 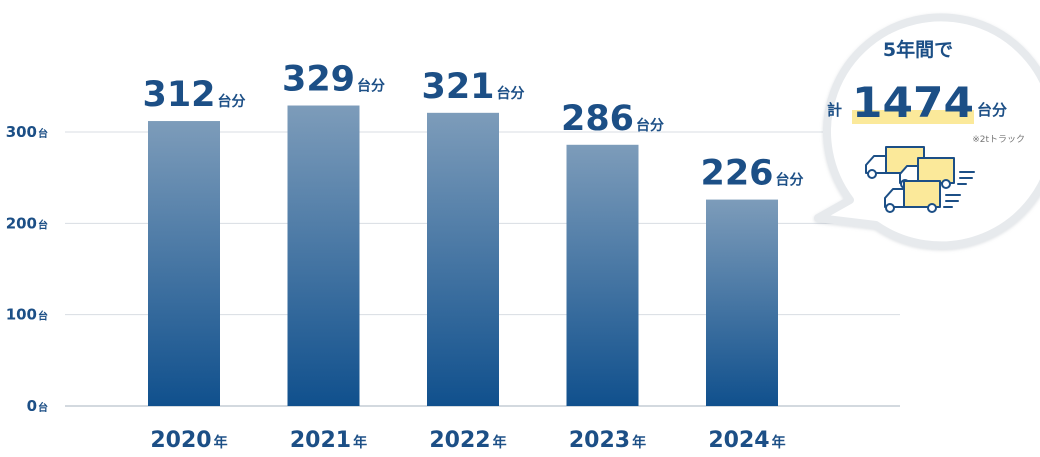 I want to click on value-label-2023: 286 台分, so click(x=612, y=119).